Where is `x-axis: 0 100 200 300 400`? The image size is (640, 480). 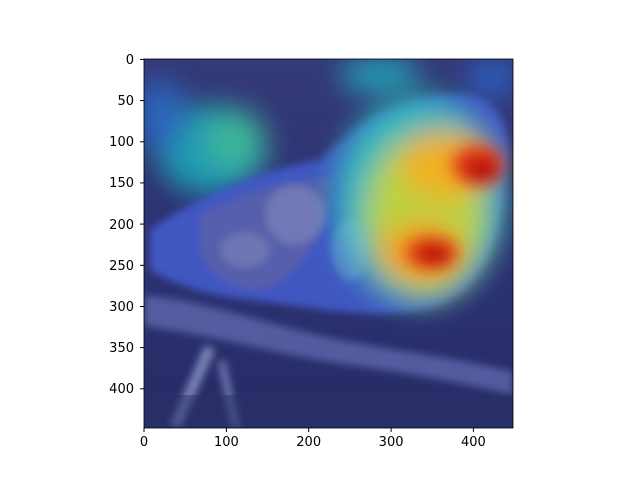 x-axis: 0 100 200 300 400 is located at coordinates (313, 439).